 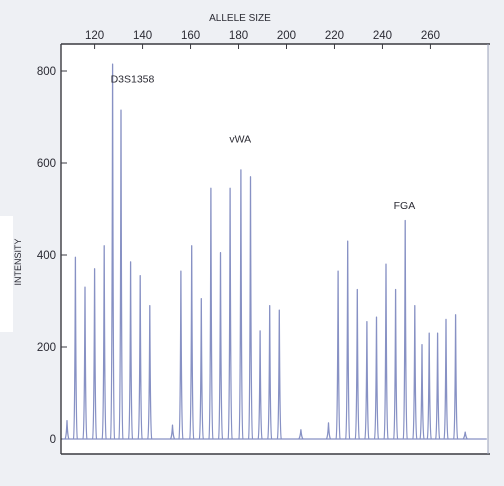 I want to click on marker-annotation: vWA, so click(x=240, y=139).